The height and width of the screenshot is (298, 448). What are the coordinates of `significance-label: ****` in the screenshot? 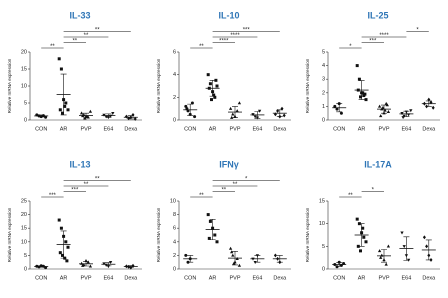 It's located at (224, 42).